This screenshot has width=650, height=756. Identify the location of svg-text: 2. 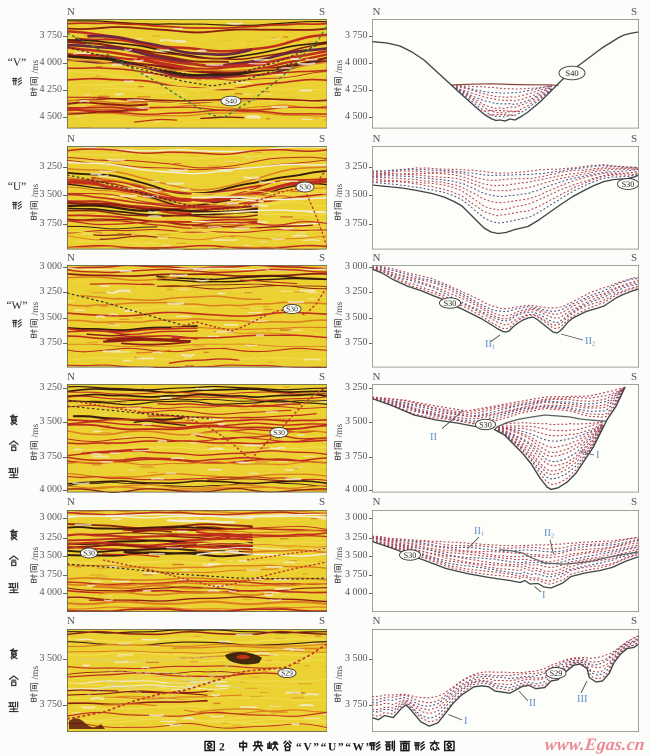
(222, 747).